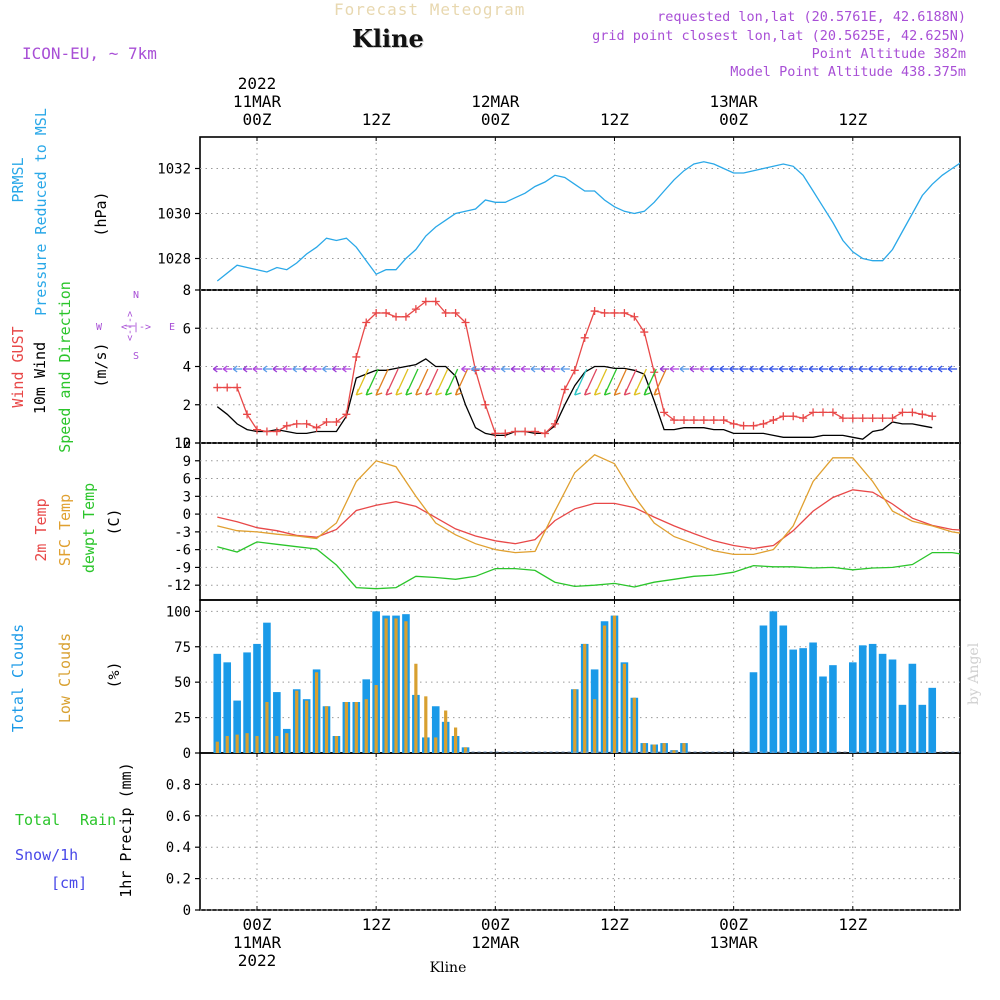  What do you see at coordinates (46, 855) in the screenshot?
I see `snow-label: Snow/1h` at bounding box center [46, 855].